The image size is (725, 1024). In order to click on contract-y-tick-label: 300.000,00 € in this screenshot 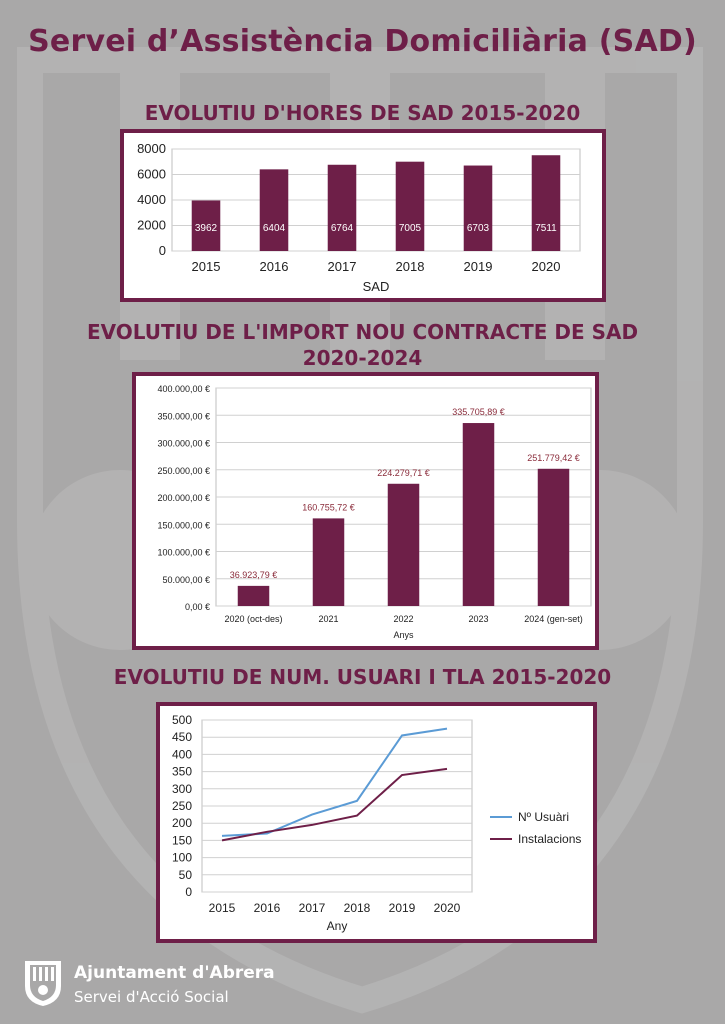, I will do `click(183, 444)`.